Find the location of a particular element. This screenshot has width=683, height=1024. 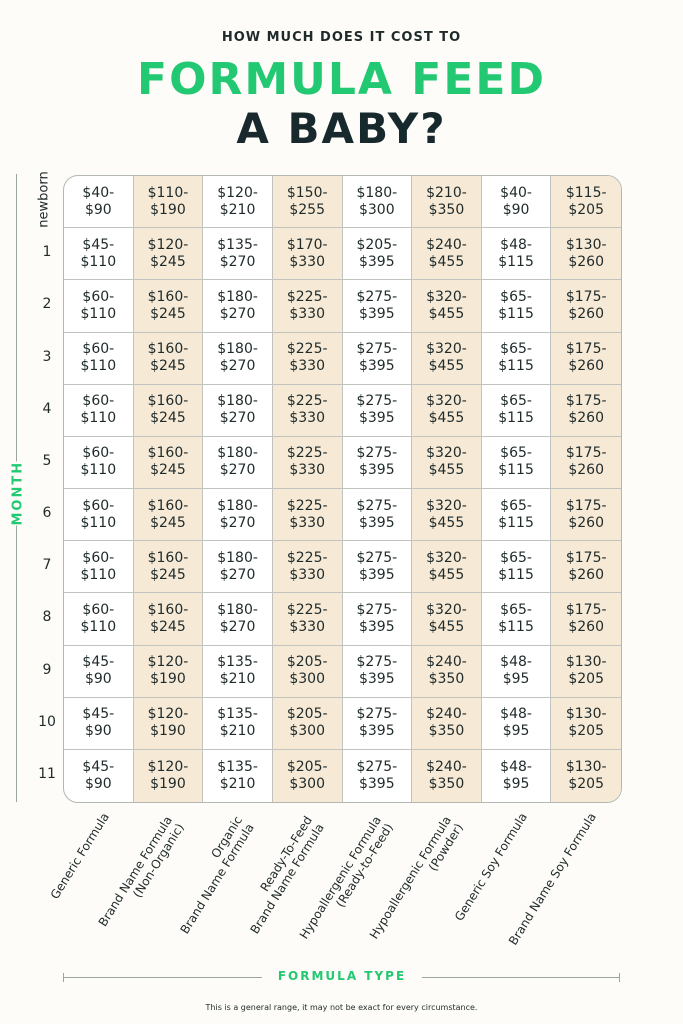

table-cell: $135- $270 is located at coordinates (238, 254).